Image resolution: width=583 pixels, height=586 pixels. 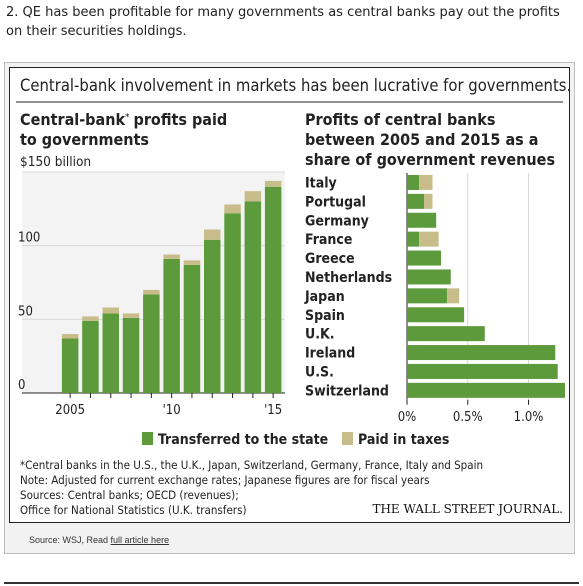 I want to click on hbar-transferred-france, so click(x=413, y=239).